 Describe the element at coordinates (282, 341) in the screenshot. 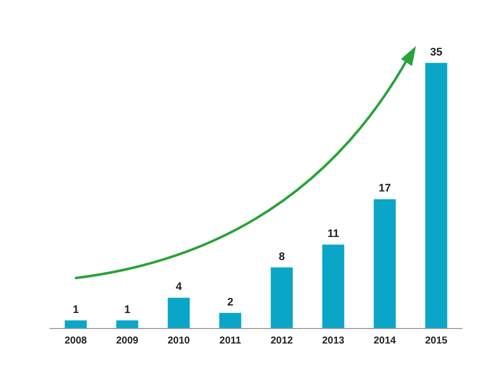

I see `x-tick-label: 2012` at that location.